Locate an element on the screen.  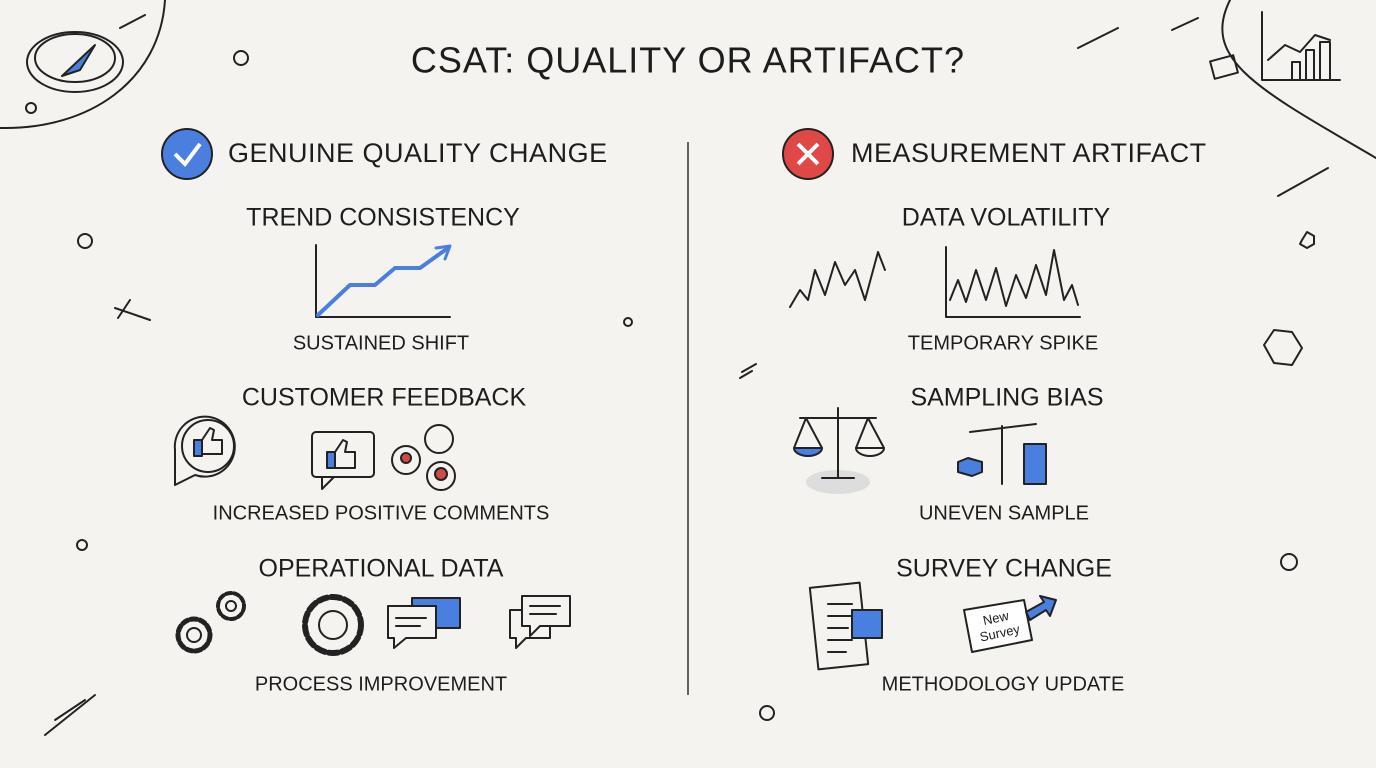
section-heading: DATA VOLATILITY is located at coordinates (1006, 218).